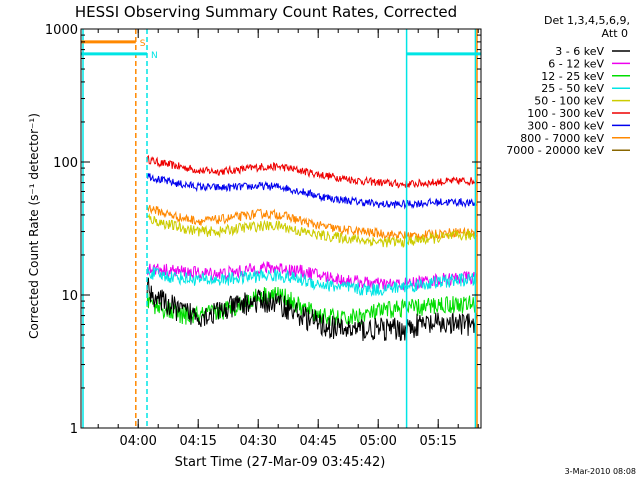 Image resolution: width=640 pixels, height=480 pixels. I want to click on x-tick-label: 04:45, so click(317, 441).